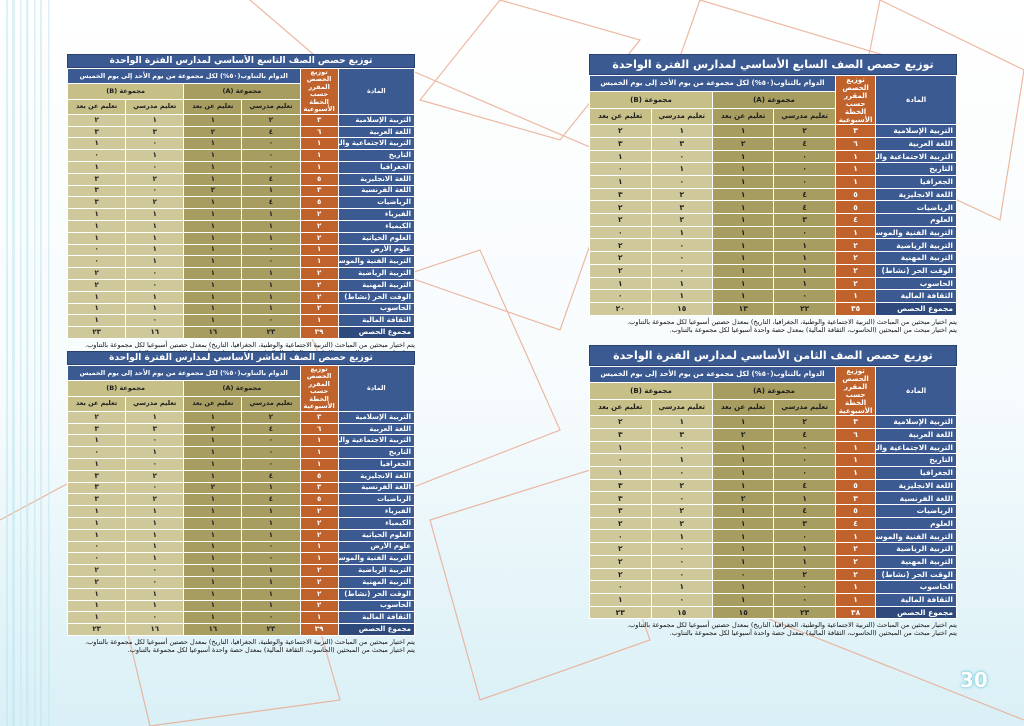  I want to click on group-a-remote-cell: ١٦, so click(213, 629).